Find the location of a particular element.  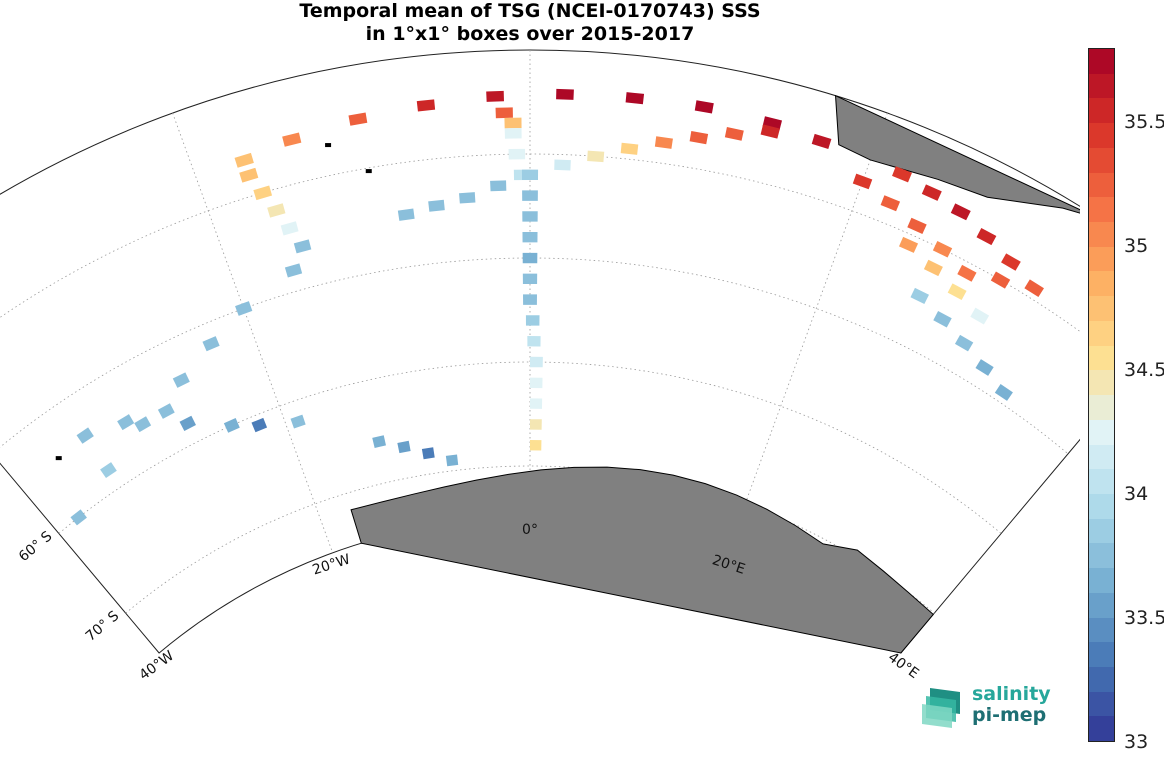

track-weddell-box is located at coordinates (415, 451).